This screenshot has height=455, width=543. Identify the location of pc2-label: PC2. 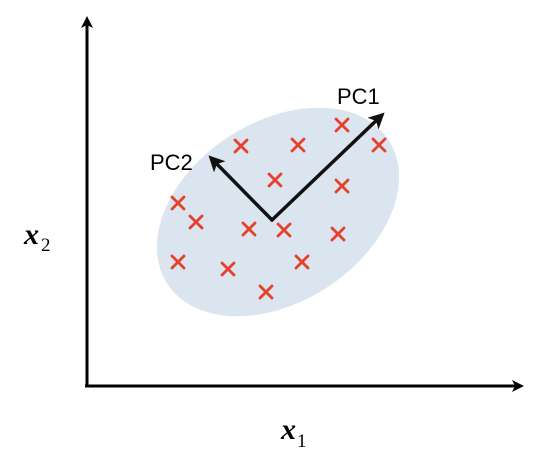
(171, 162).